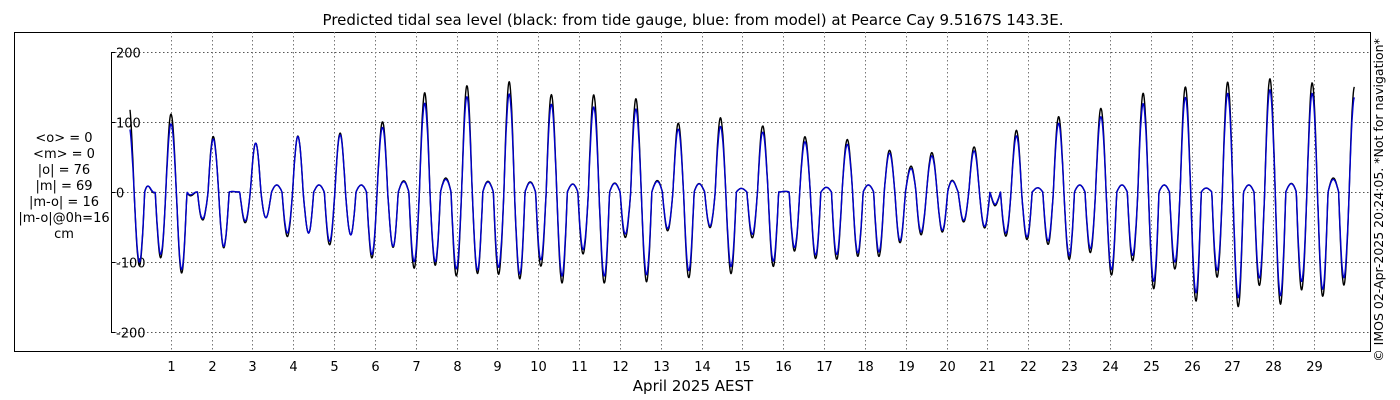  I want to click on x-tick-label: 2, so click(212, 367).